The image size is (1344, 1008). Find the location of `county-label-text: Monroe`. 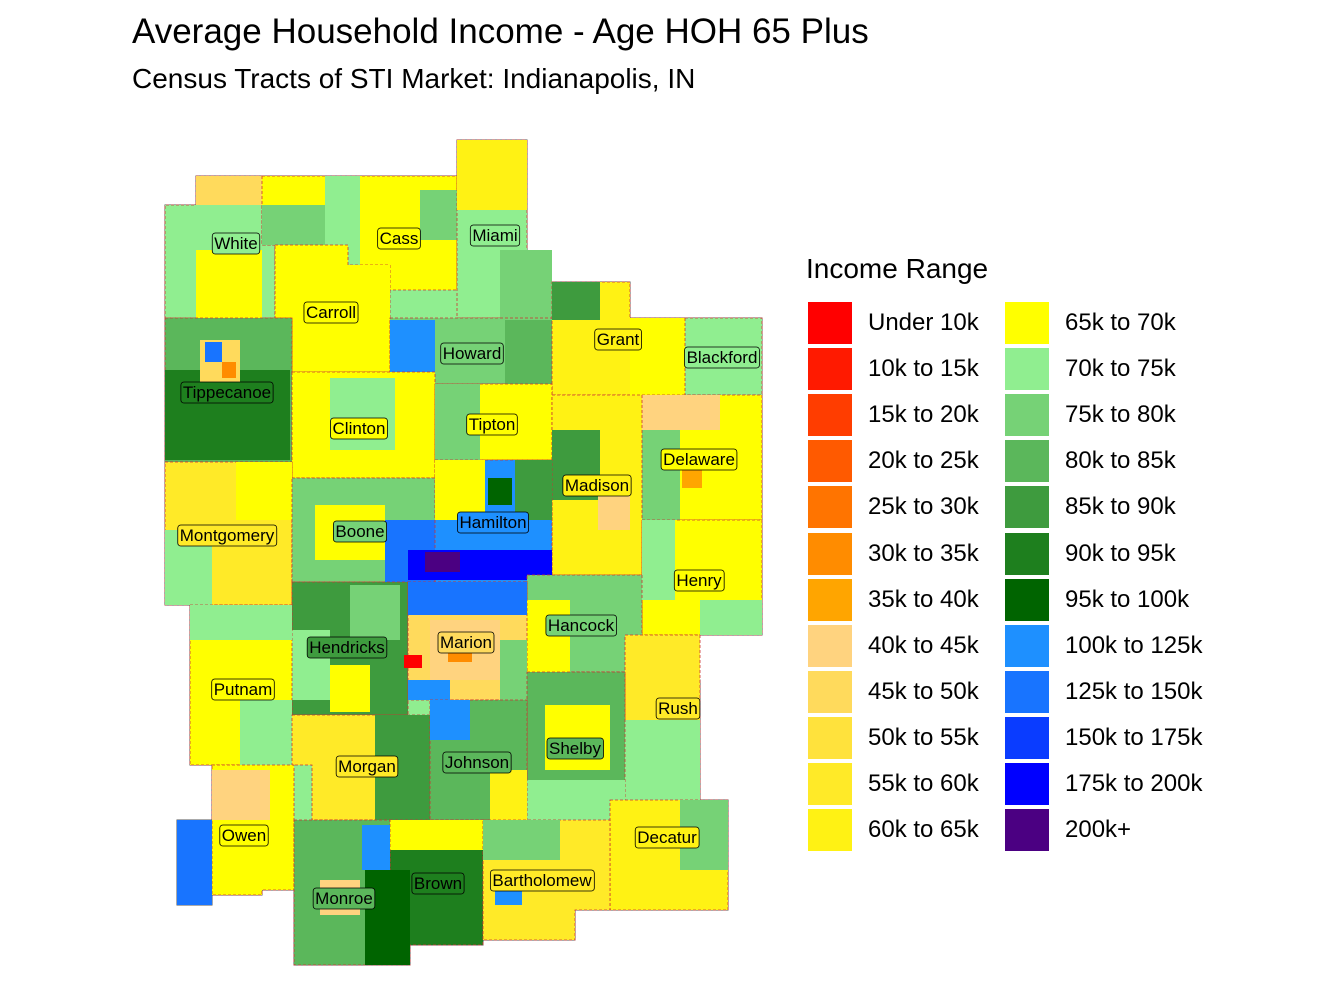

county-label-text: Monroe is located at coordinates (344, 898).